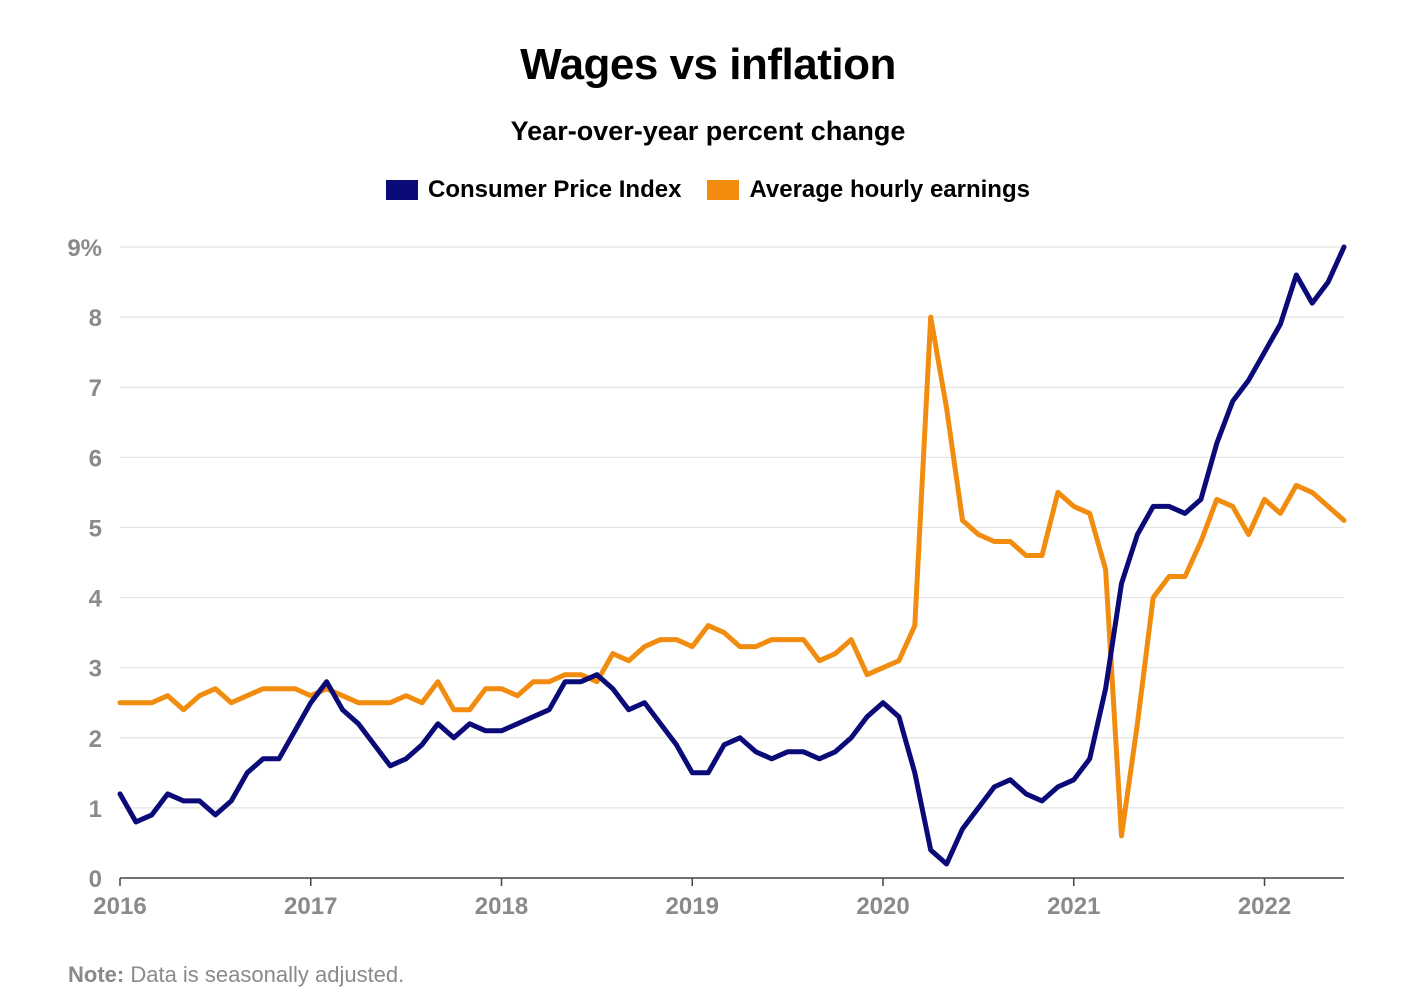 This screenshot has width=1416, height=1002. I want to click on y-tick-label: 8, so click(95, 318).